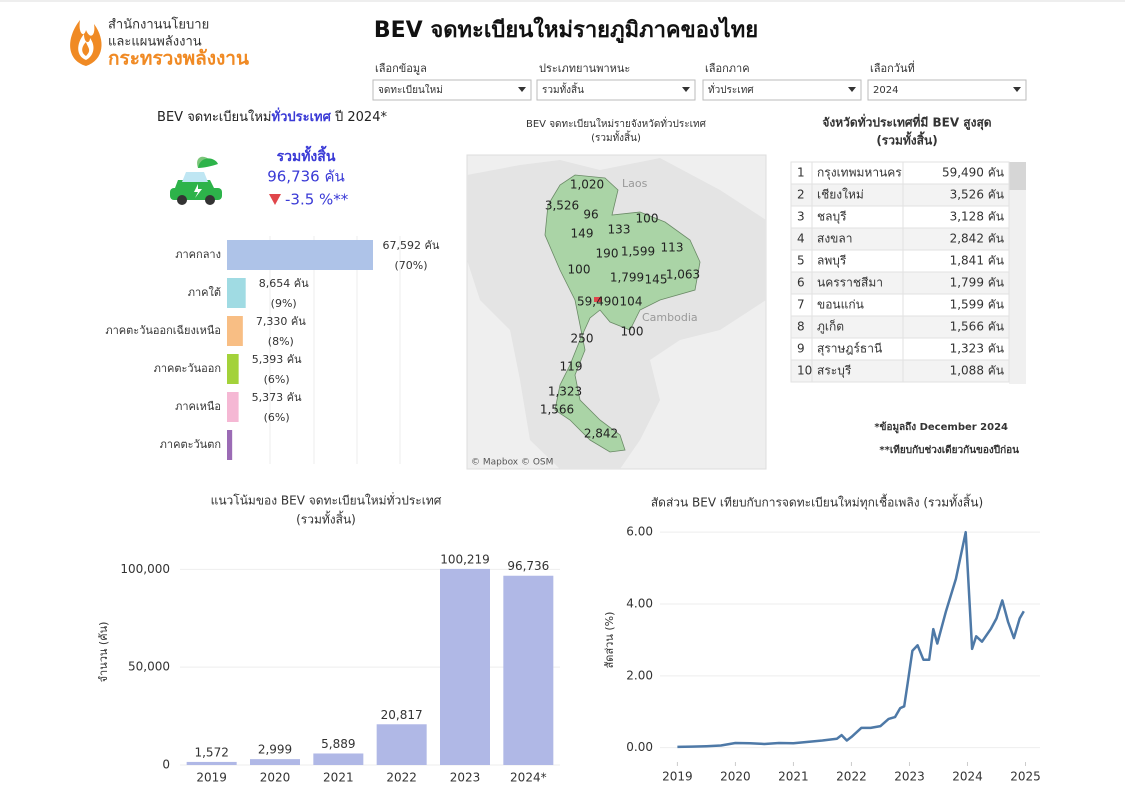  What do you see at coordinates (277, 359) in the screenshot?
I see `value-label: 5,393 คัน` at bounding box center [277, 359].